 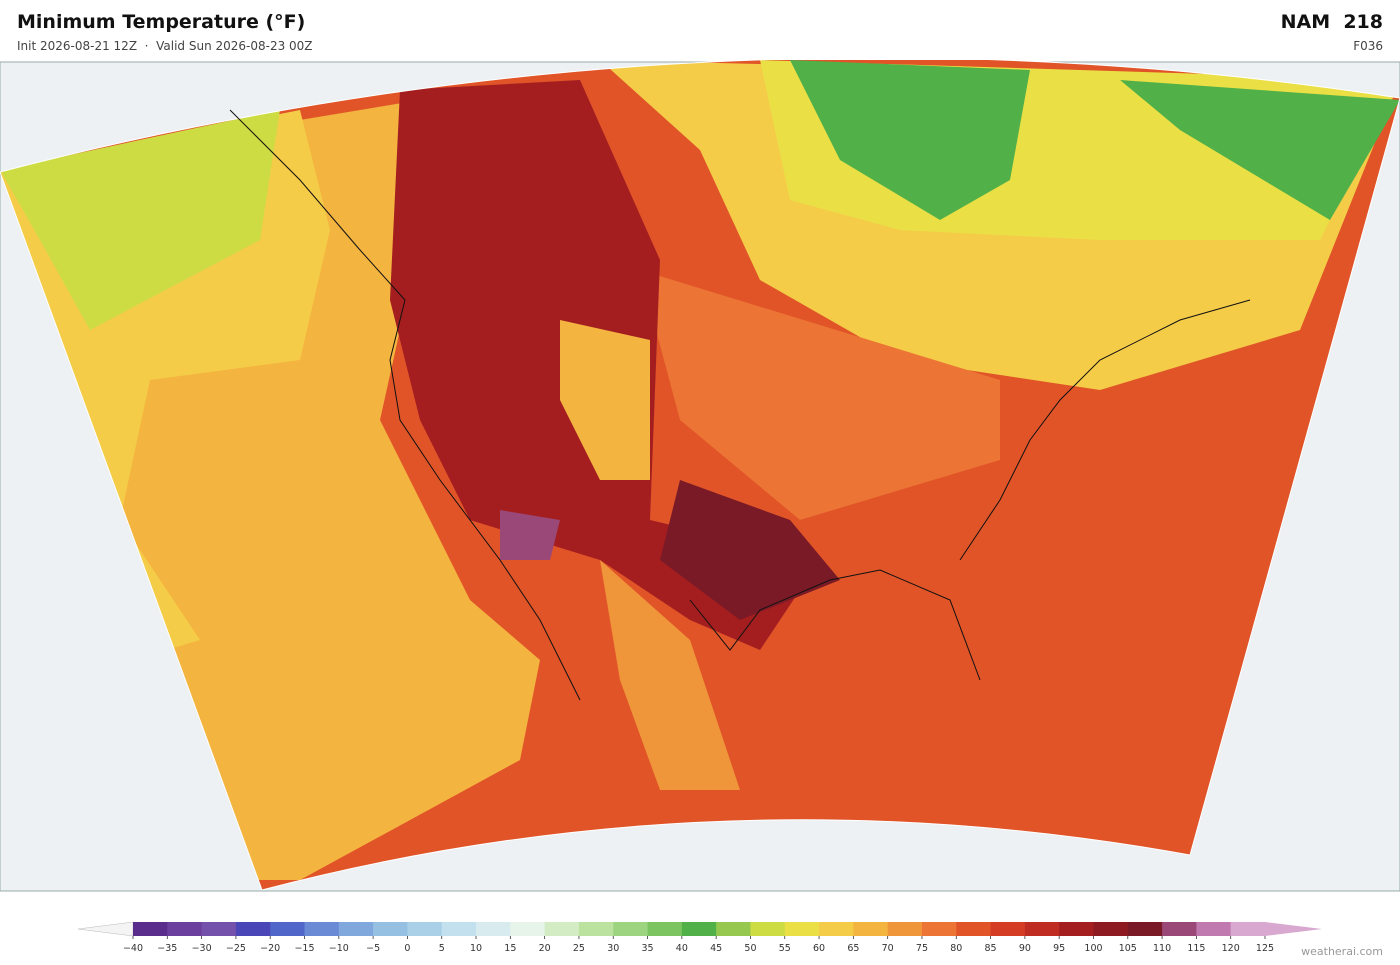 I want to click on colorbar-tick-label: −35, so click(x=167, y=948).